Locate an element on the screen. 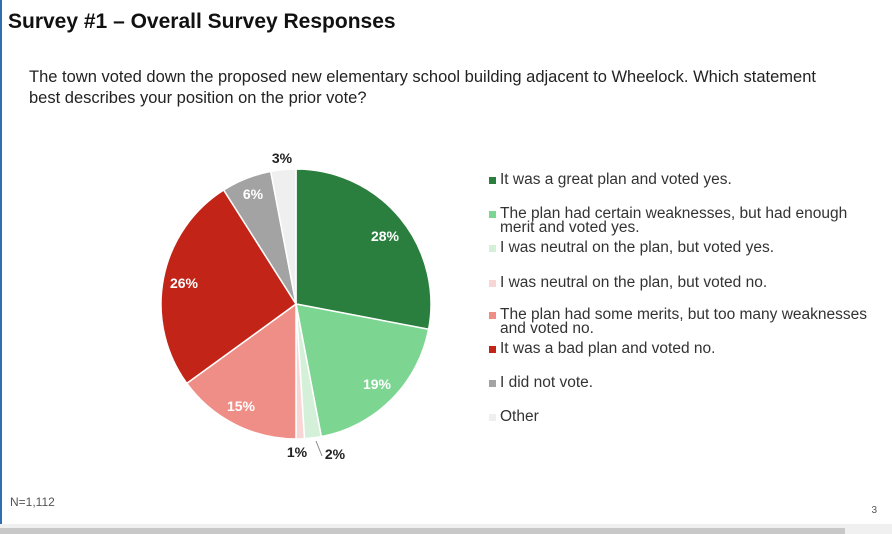 The height and width of the screenshot is (534, 892). legend-item: Other is located at coordinates (679, 416).